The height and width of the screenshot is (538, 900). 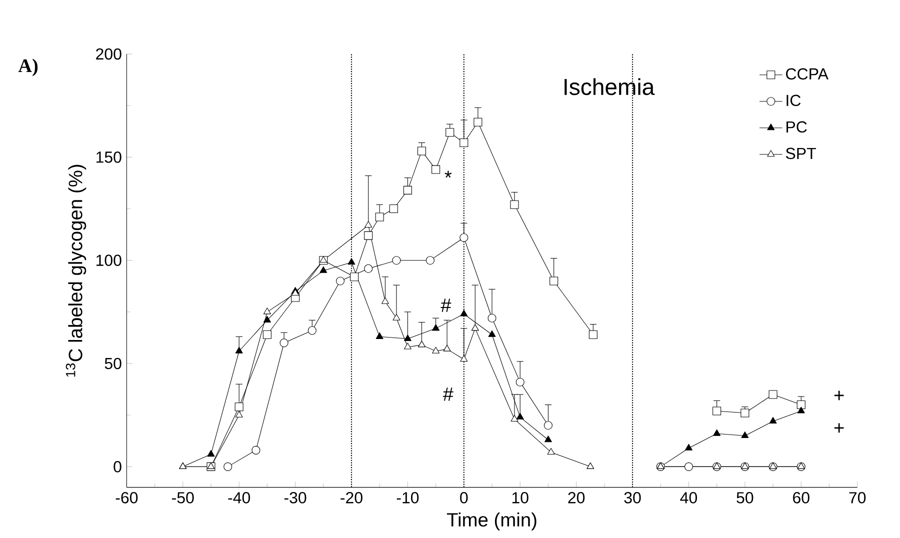 What do you see at coordinates (295, 498) in the screenshot?
I see `x-tick-label: -30` at bounding box center [295, 498].